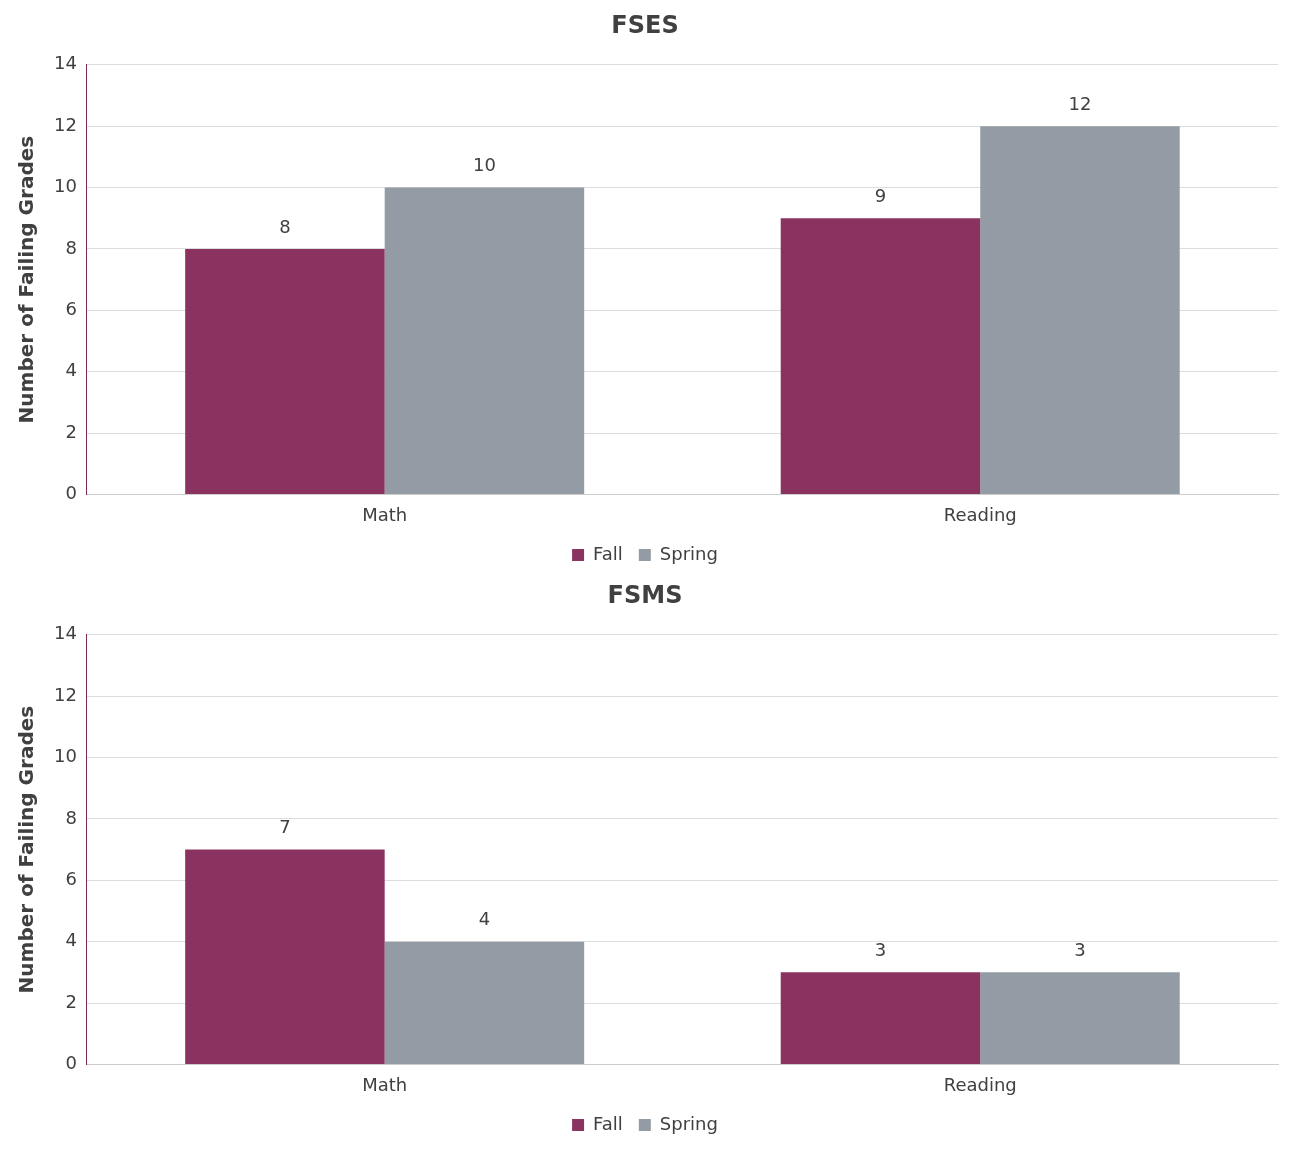  I want to click on data-label: 4, so click(484, 919).